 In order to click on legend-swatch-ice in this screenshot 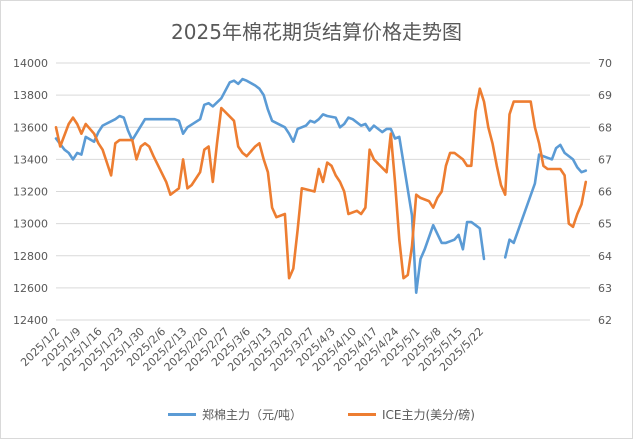, I will do `click(362, 414)`.